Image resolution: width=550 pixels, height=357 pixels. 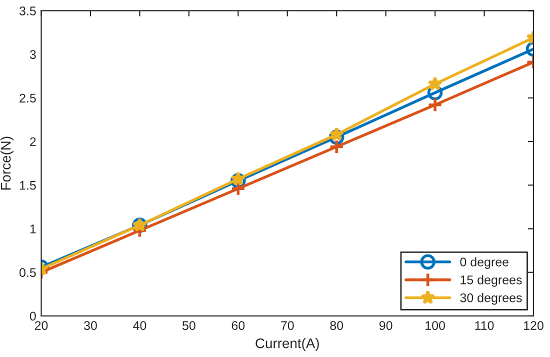 I want to click on x-tick-label: 110, so click(x=484, y=325).